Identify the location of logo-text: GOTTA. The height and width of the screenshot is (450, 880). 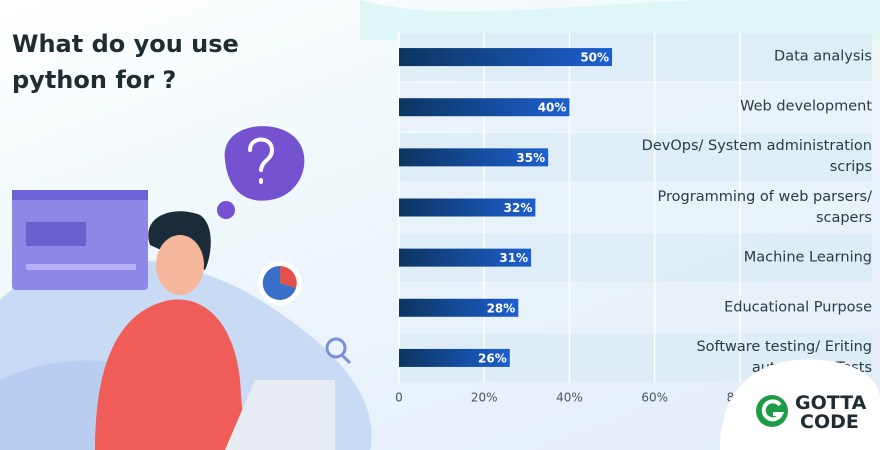
(831, 403).